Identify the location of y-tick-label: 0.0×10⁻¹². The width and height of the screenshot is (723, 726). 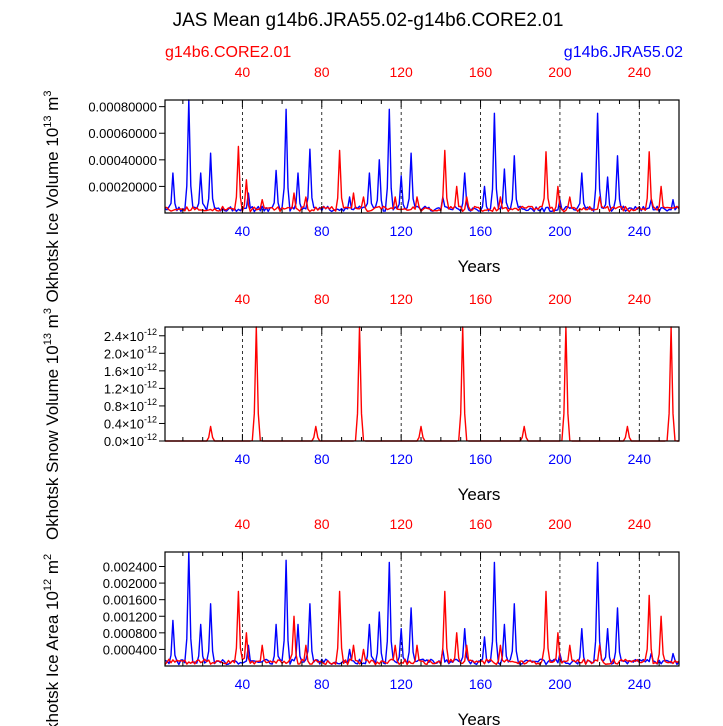
(130, 440).